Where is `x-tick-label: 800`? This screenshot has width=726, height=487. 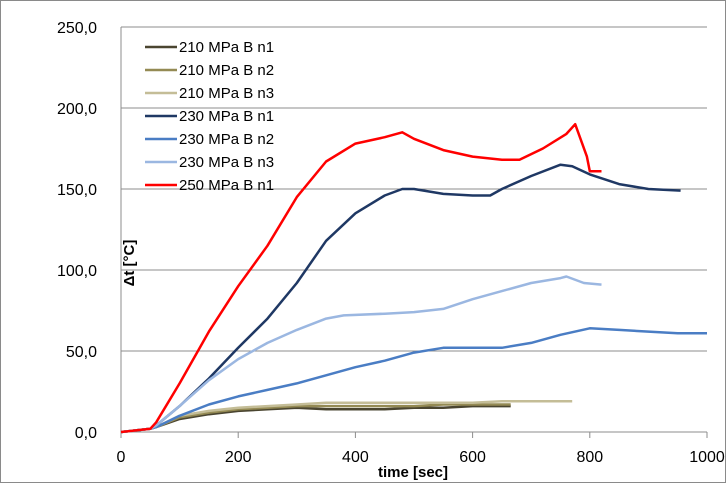
x-tick-label: 800 is located at coordinates (589, 457).